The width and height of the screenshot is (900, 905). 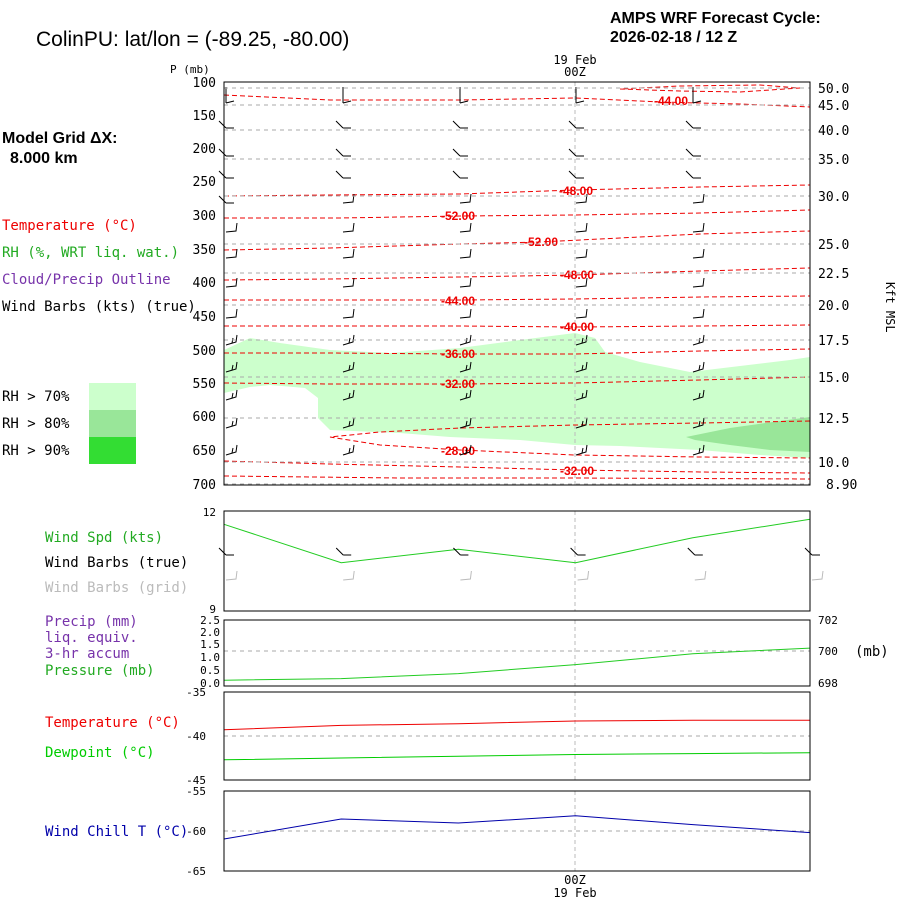 What do you see at coordinates (748, 434) in the screenshot?
I see `rh80-region` at bounding box center [748, 434].